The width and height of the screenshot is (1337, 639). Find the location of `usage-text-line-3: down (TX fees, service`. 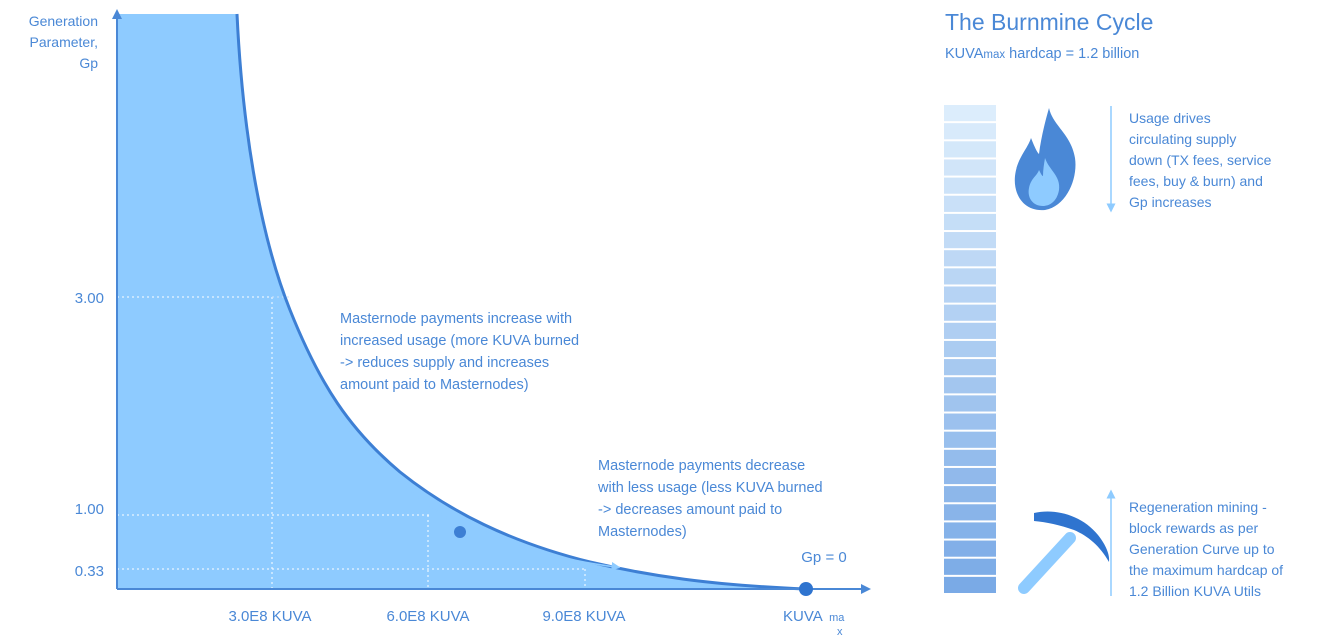

usage-text-line-3: down (TX fees, service is located at coordinates (1200, 160).